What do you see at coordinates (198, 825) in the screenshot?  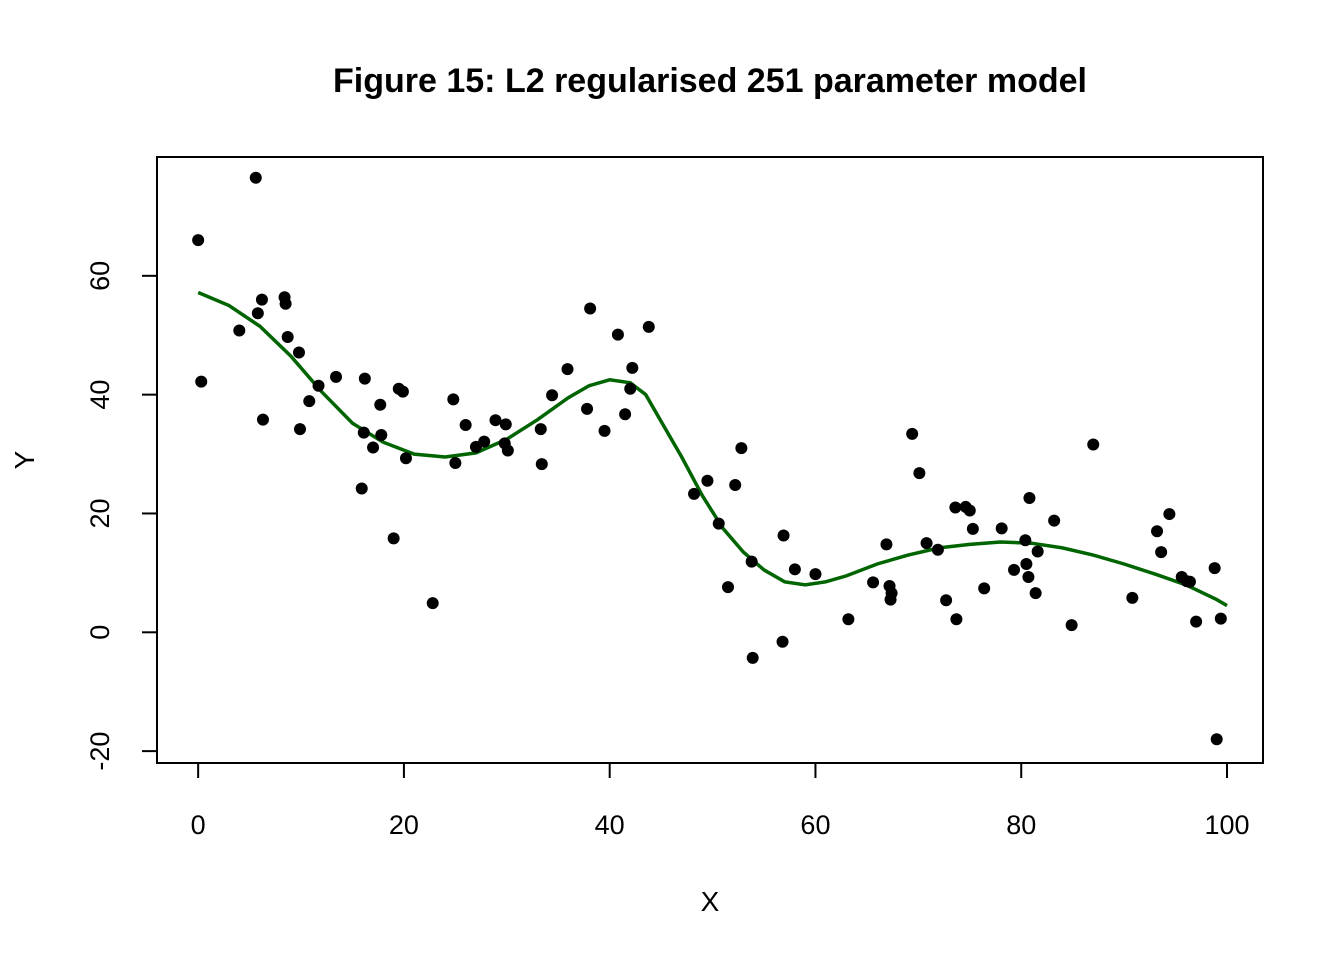 I see `x-tick-label: 0` at bounding box center [198, 825].